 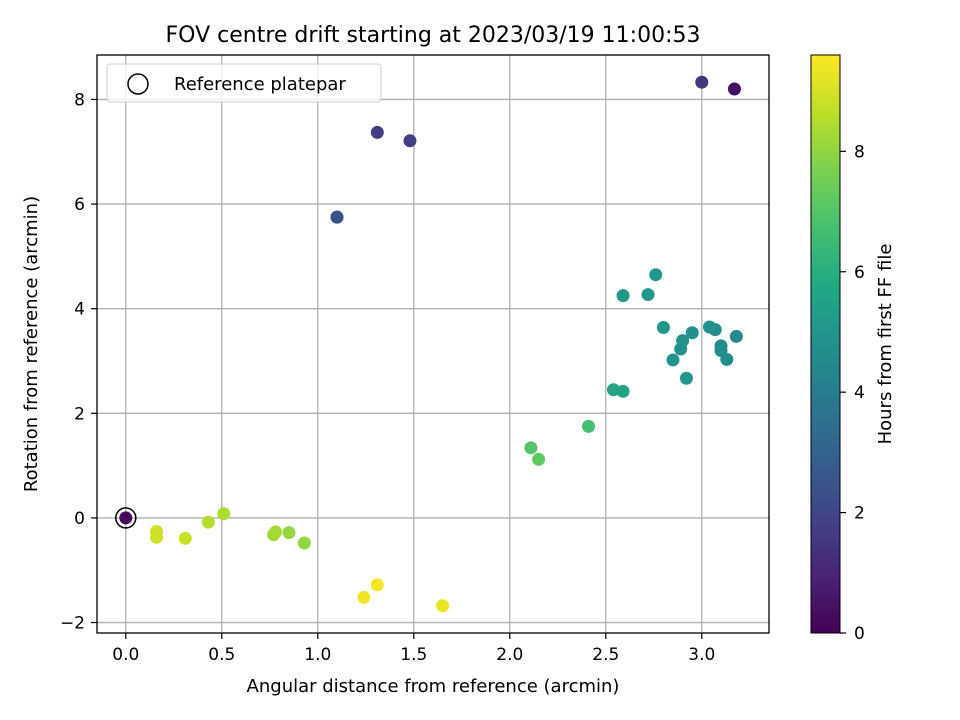 I want to click on legend: Reference platepar, so click(x=244, y=83).